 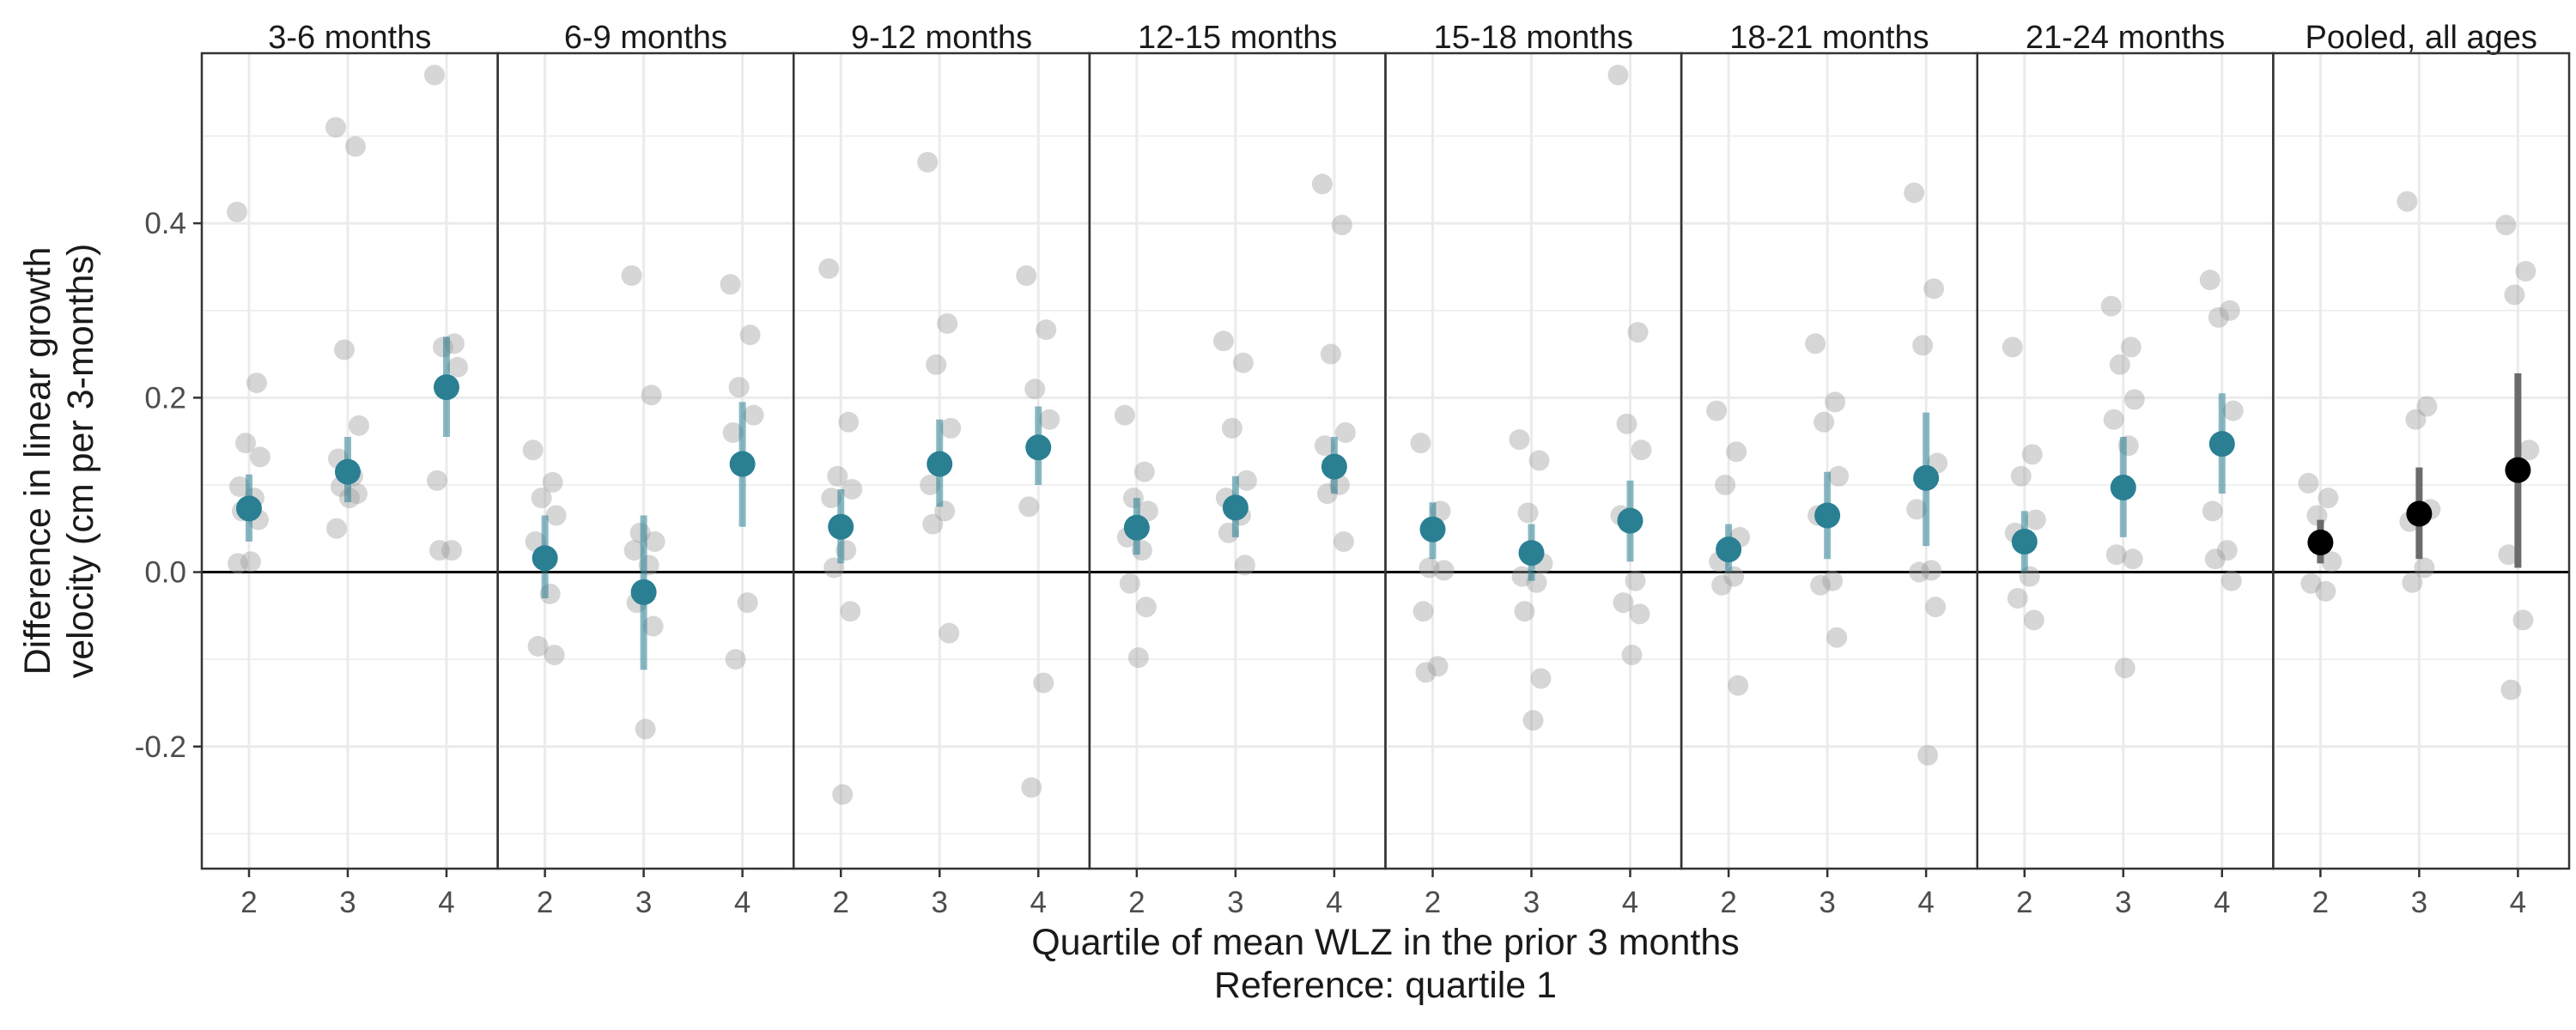 What do you see at coordinates (349, 469) in the screenshot?
I see `facet-panel-1: 3-6 months 2 3 4` at bounding box center [349, 469].